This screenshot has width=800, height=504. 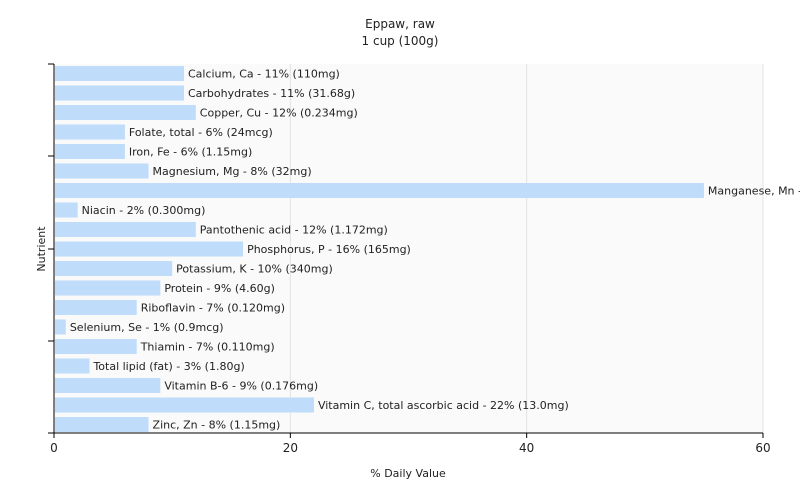 What do you see at coordinates (232, 171) in the screenshot?
I see `bar-label: Magnesium, Mg - 8% (32mg)` at bounding box center [232, 171].